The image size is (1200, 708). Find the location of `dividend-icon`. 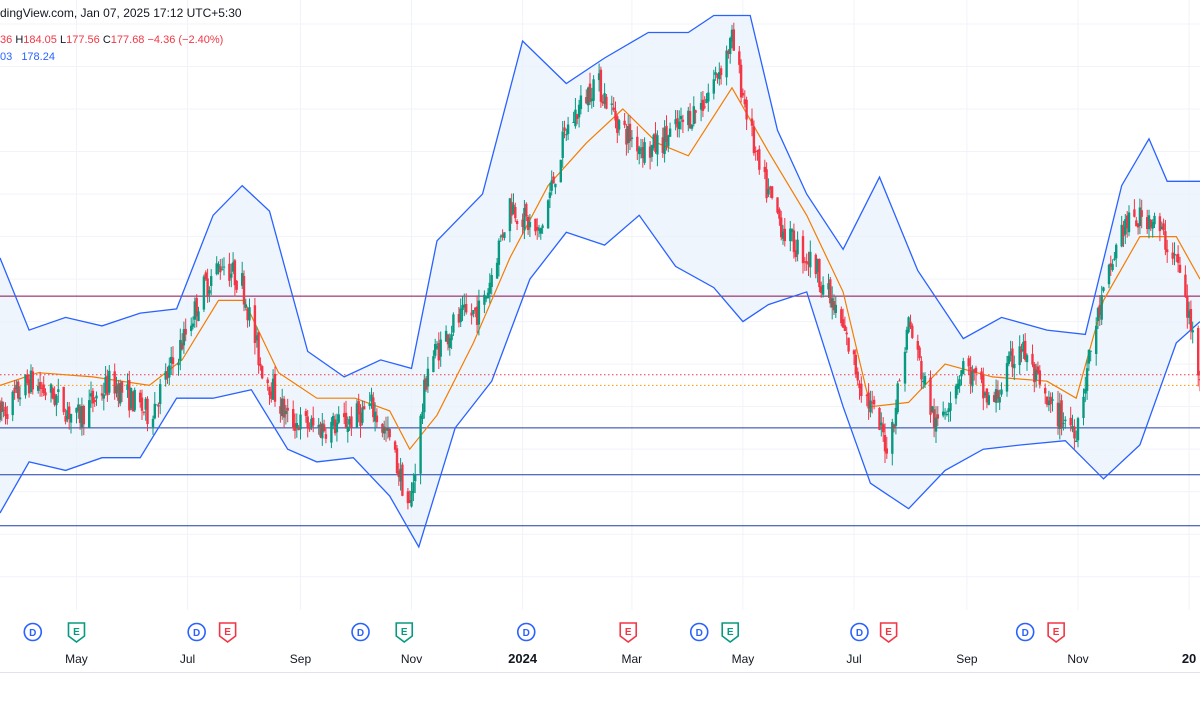

dividend-icon is located at coordinates (859, 632).